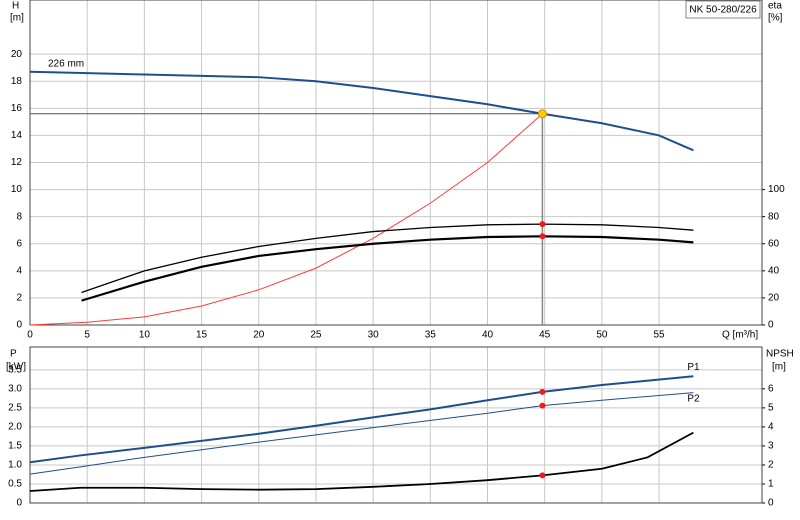 The image size is (800, 520). Describe the element at coordinates (542, 114) in the screenshot. I see `duty-point` at that location.